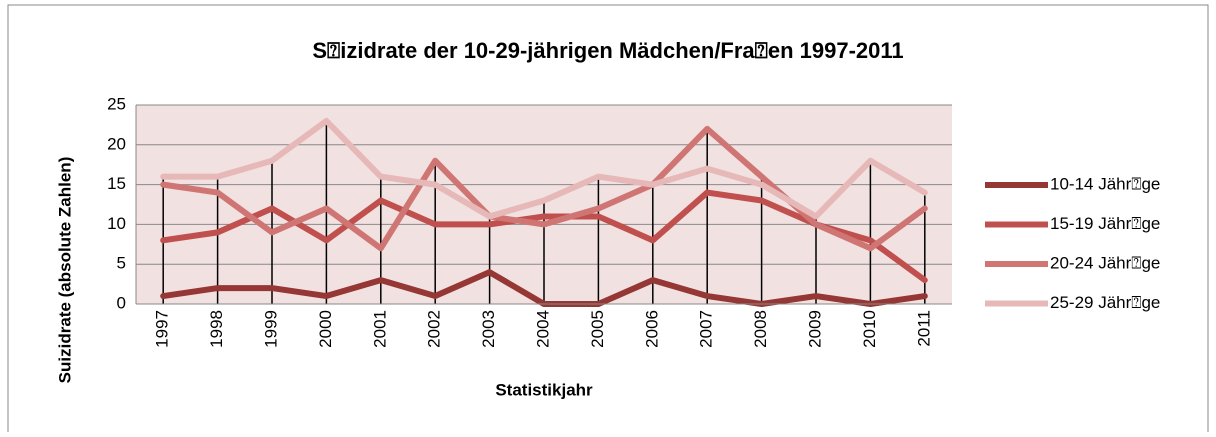 The image size is (1216, 437). What do you see at coordinates (597, 329) in the screenshot?
I see `x-tick-label: 2005` at bounding box center [597, 329].